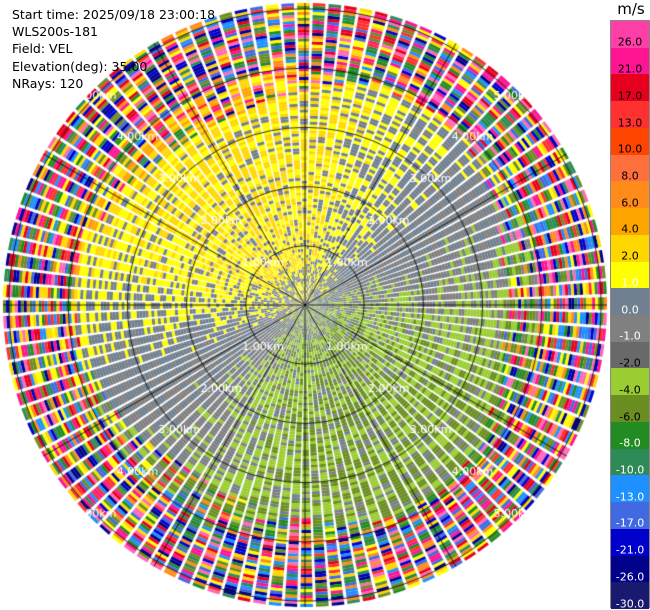 This screenshot has height=610, width=650. Describe the element at coordinates (630, 96) in the screenshot. I see `colorbar-tick: 17.0` at that location.